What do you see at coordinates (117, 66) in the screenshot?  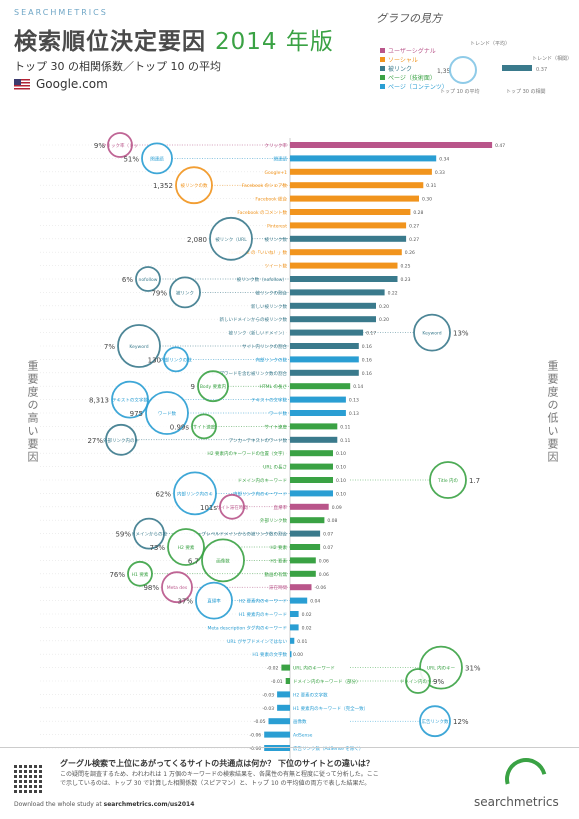 I see `page-subtitle: トップ 30 の相関係数／トップ 10 の平均` at bounding box center [117, 66].